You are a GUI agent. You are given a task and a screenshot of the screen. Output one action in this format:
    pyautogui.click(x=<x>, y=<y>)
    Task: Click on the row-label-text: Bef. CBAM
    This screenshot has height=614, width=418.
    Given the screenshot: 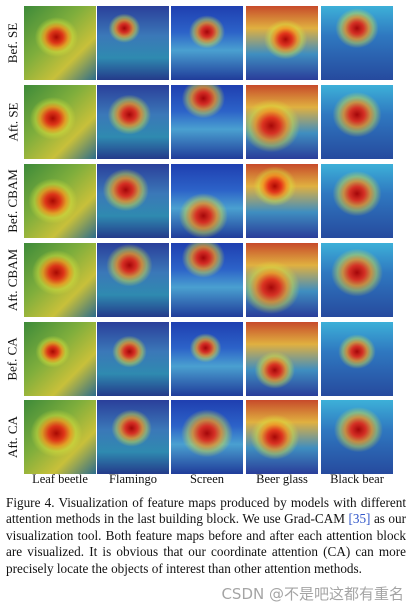 What is the action you would take?
    pyautogui.click(x=12, y=201)
    